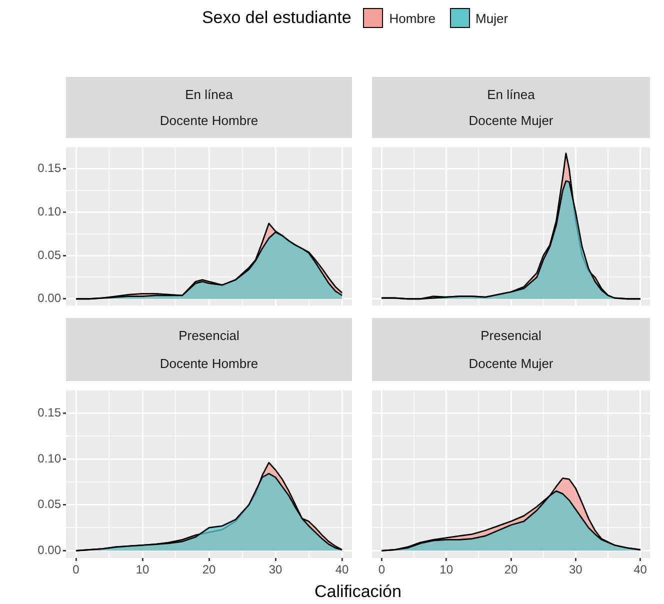  I want to click on x-axis-title: Calificación, so click(358, 592).